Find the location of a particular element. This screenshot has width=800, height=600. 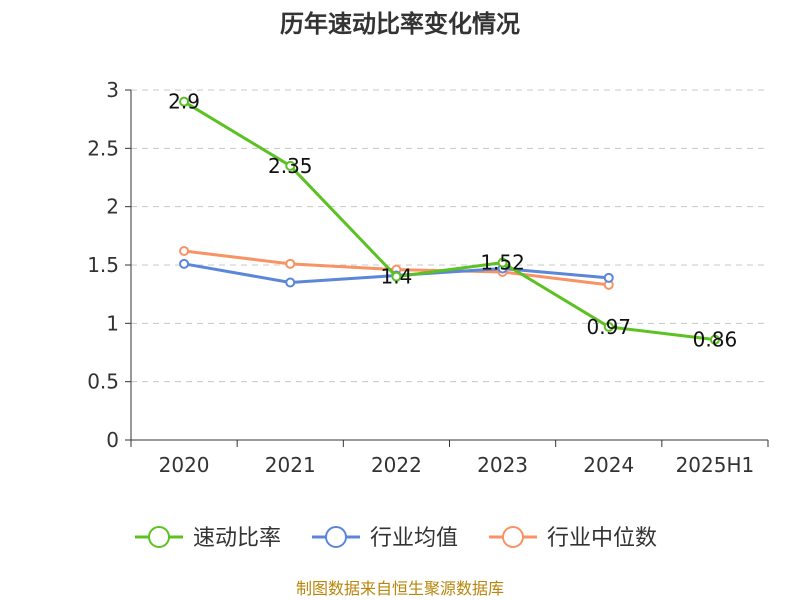

legend-item: 行业均值 is located at coordinates (385, 538).